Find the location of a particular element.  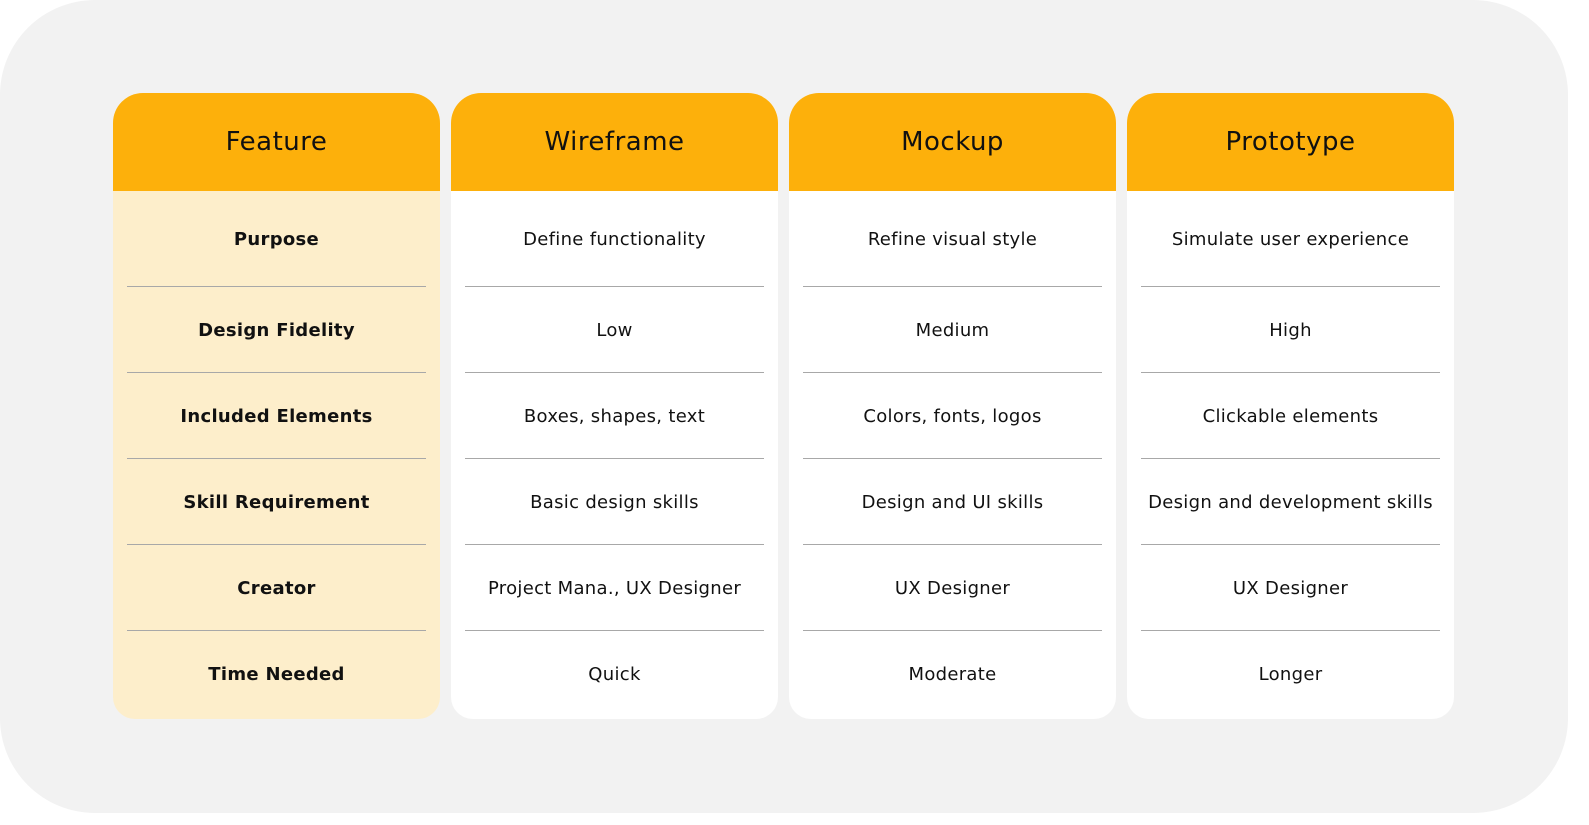

cell-text: Simulate user experience is located at coordinates (1290, 239).